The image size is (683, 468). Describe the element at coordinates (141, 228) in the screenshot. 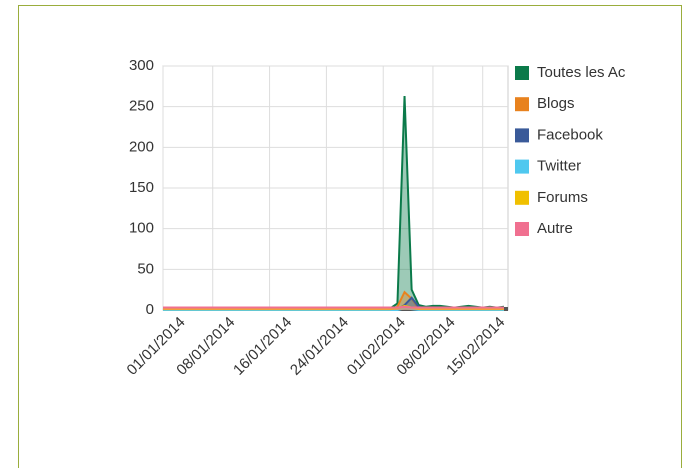

I see `y-tick-label: 100` at that location.